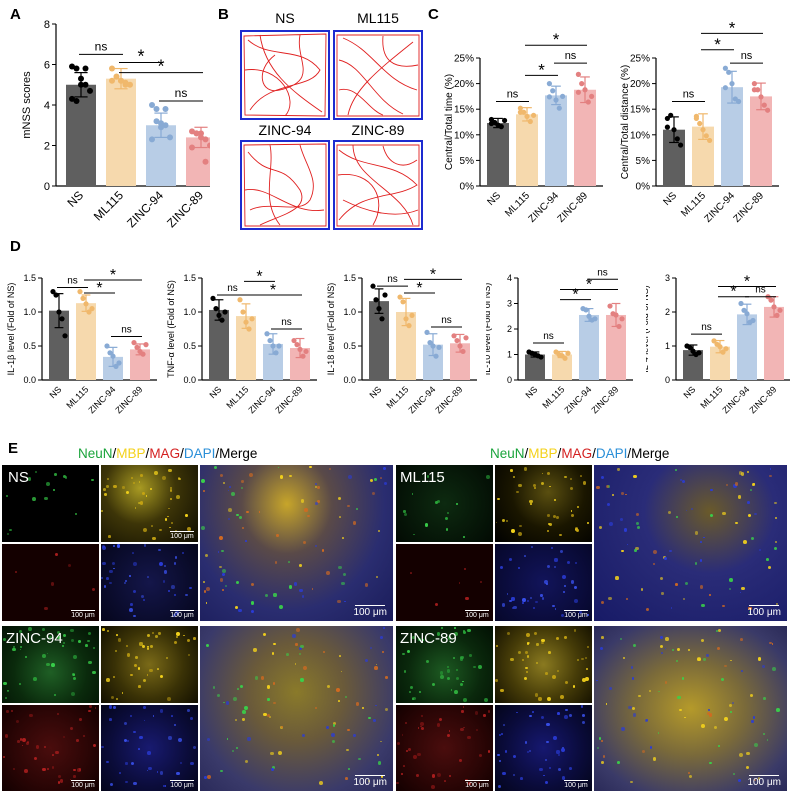 Image resolution: width=790 pixels, height=794 pixels. What do you see at coordinates (83, 615) in the screenshot?
I see `scalebar-label: 100 μm` at bounding box center [83, 615].